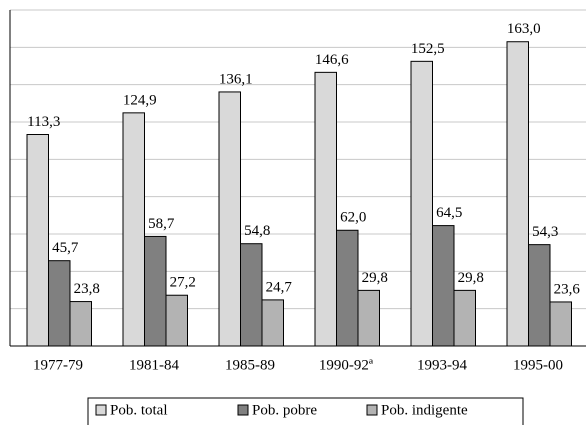  Describe the element at coordinates (140, 100) in the screenshot. I see `value-label: 124,9` at that location.